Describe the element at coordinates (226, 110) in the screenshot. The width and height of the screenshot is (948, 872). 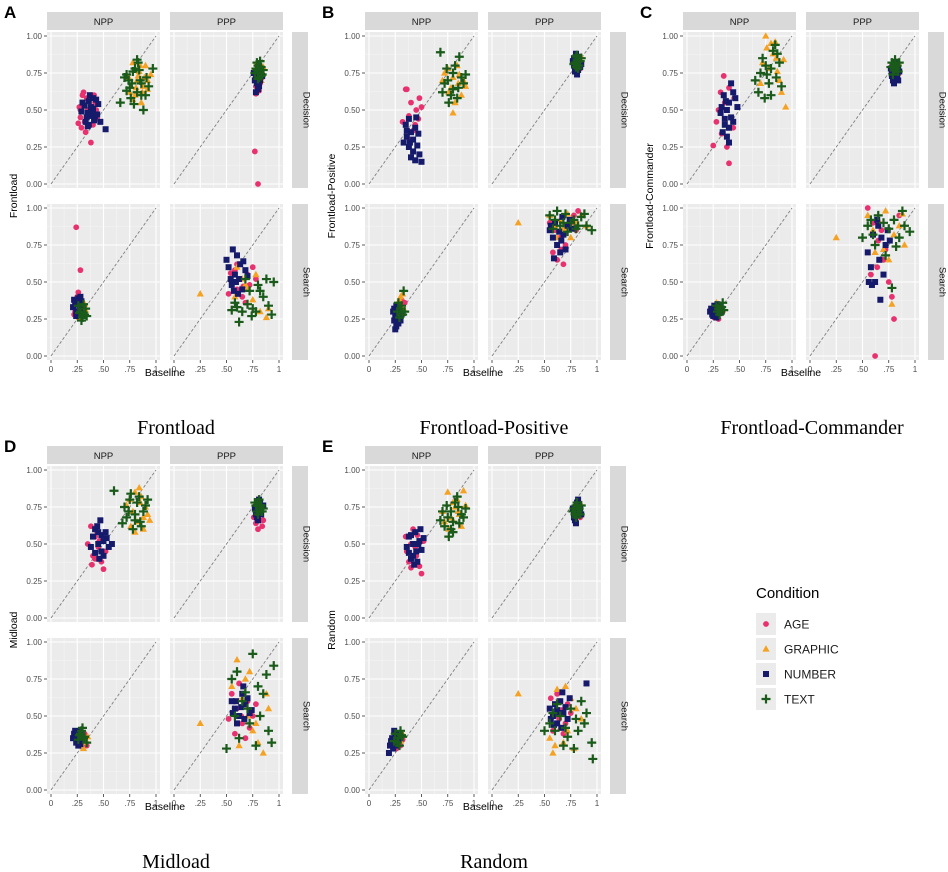
I see `facet-ppp-decision` at that location.